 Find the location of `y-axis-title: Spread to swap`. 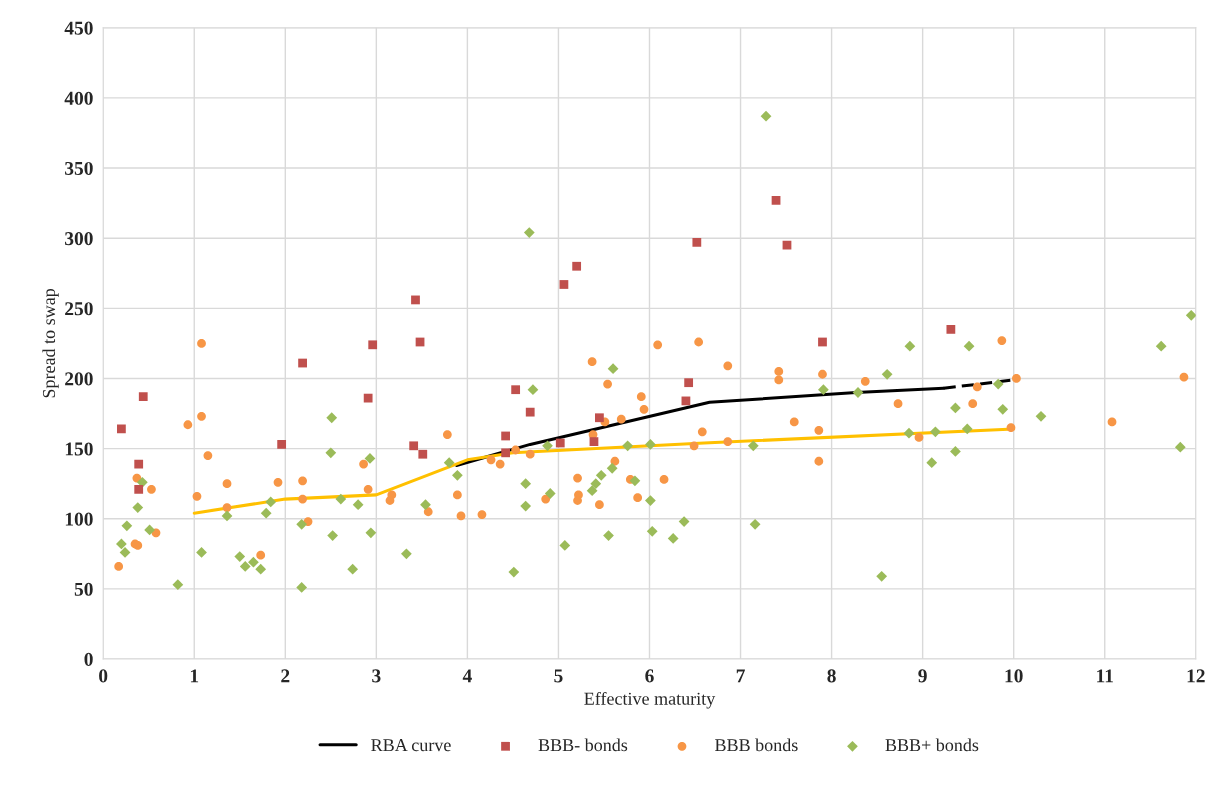

y-axis-title: Spread to swap is located at coordinates (50, 343).